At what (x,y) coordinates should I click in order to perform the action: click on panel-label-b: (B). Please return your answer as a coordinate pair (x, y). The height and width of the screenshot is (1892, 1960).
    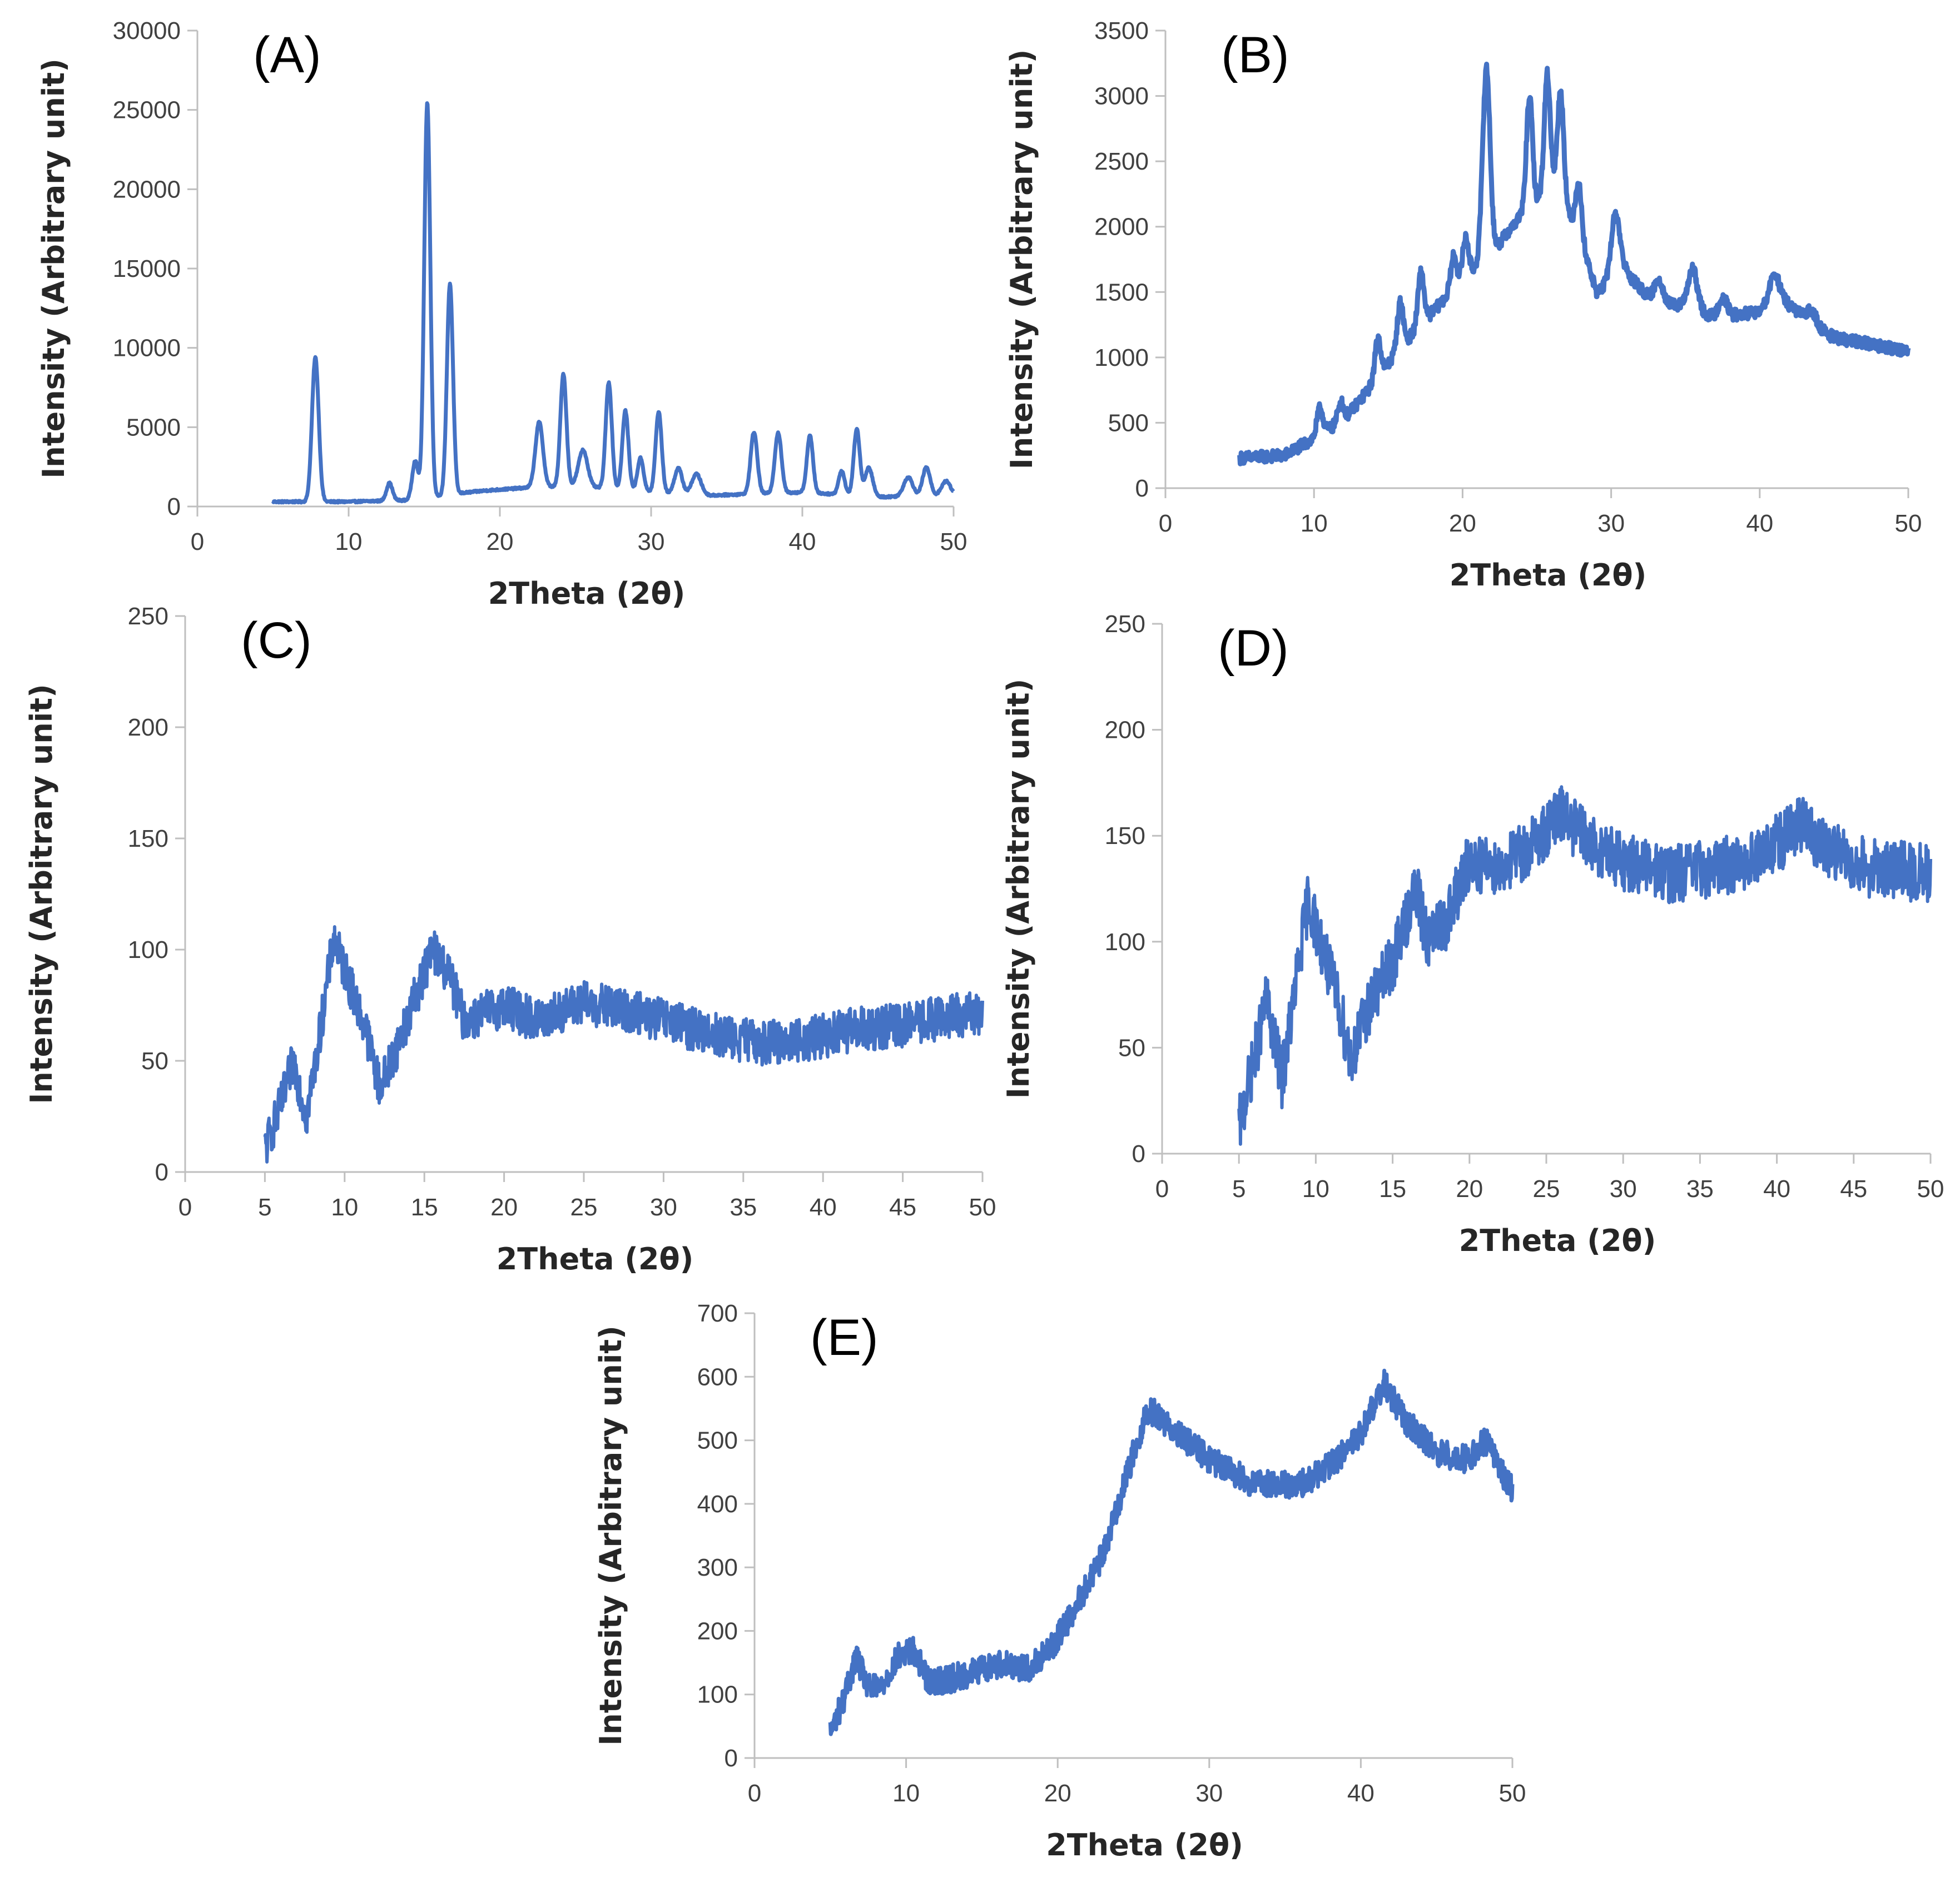
    Looking at the image, I should click on (1255, 55).